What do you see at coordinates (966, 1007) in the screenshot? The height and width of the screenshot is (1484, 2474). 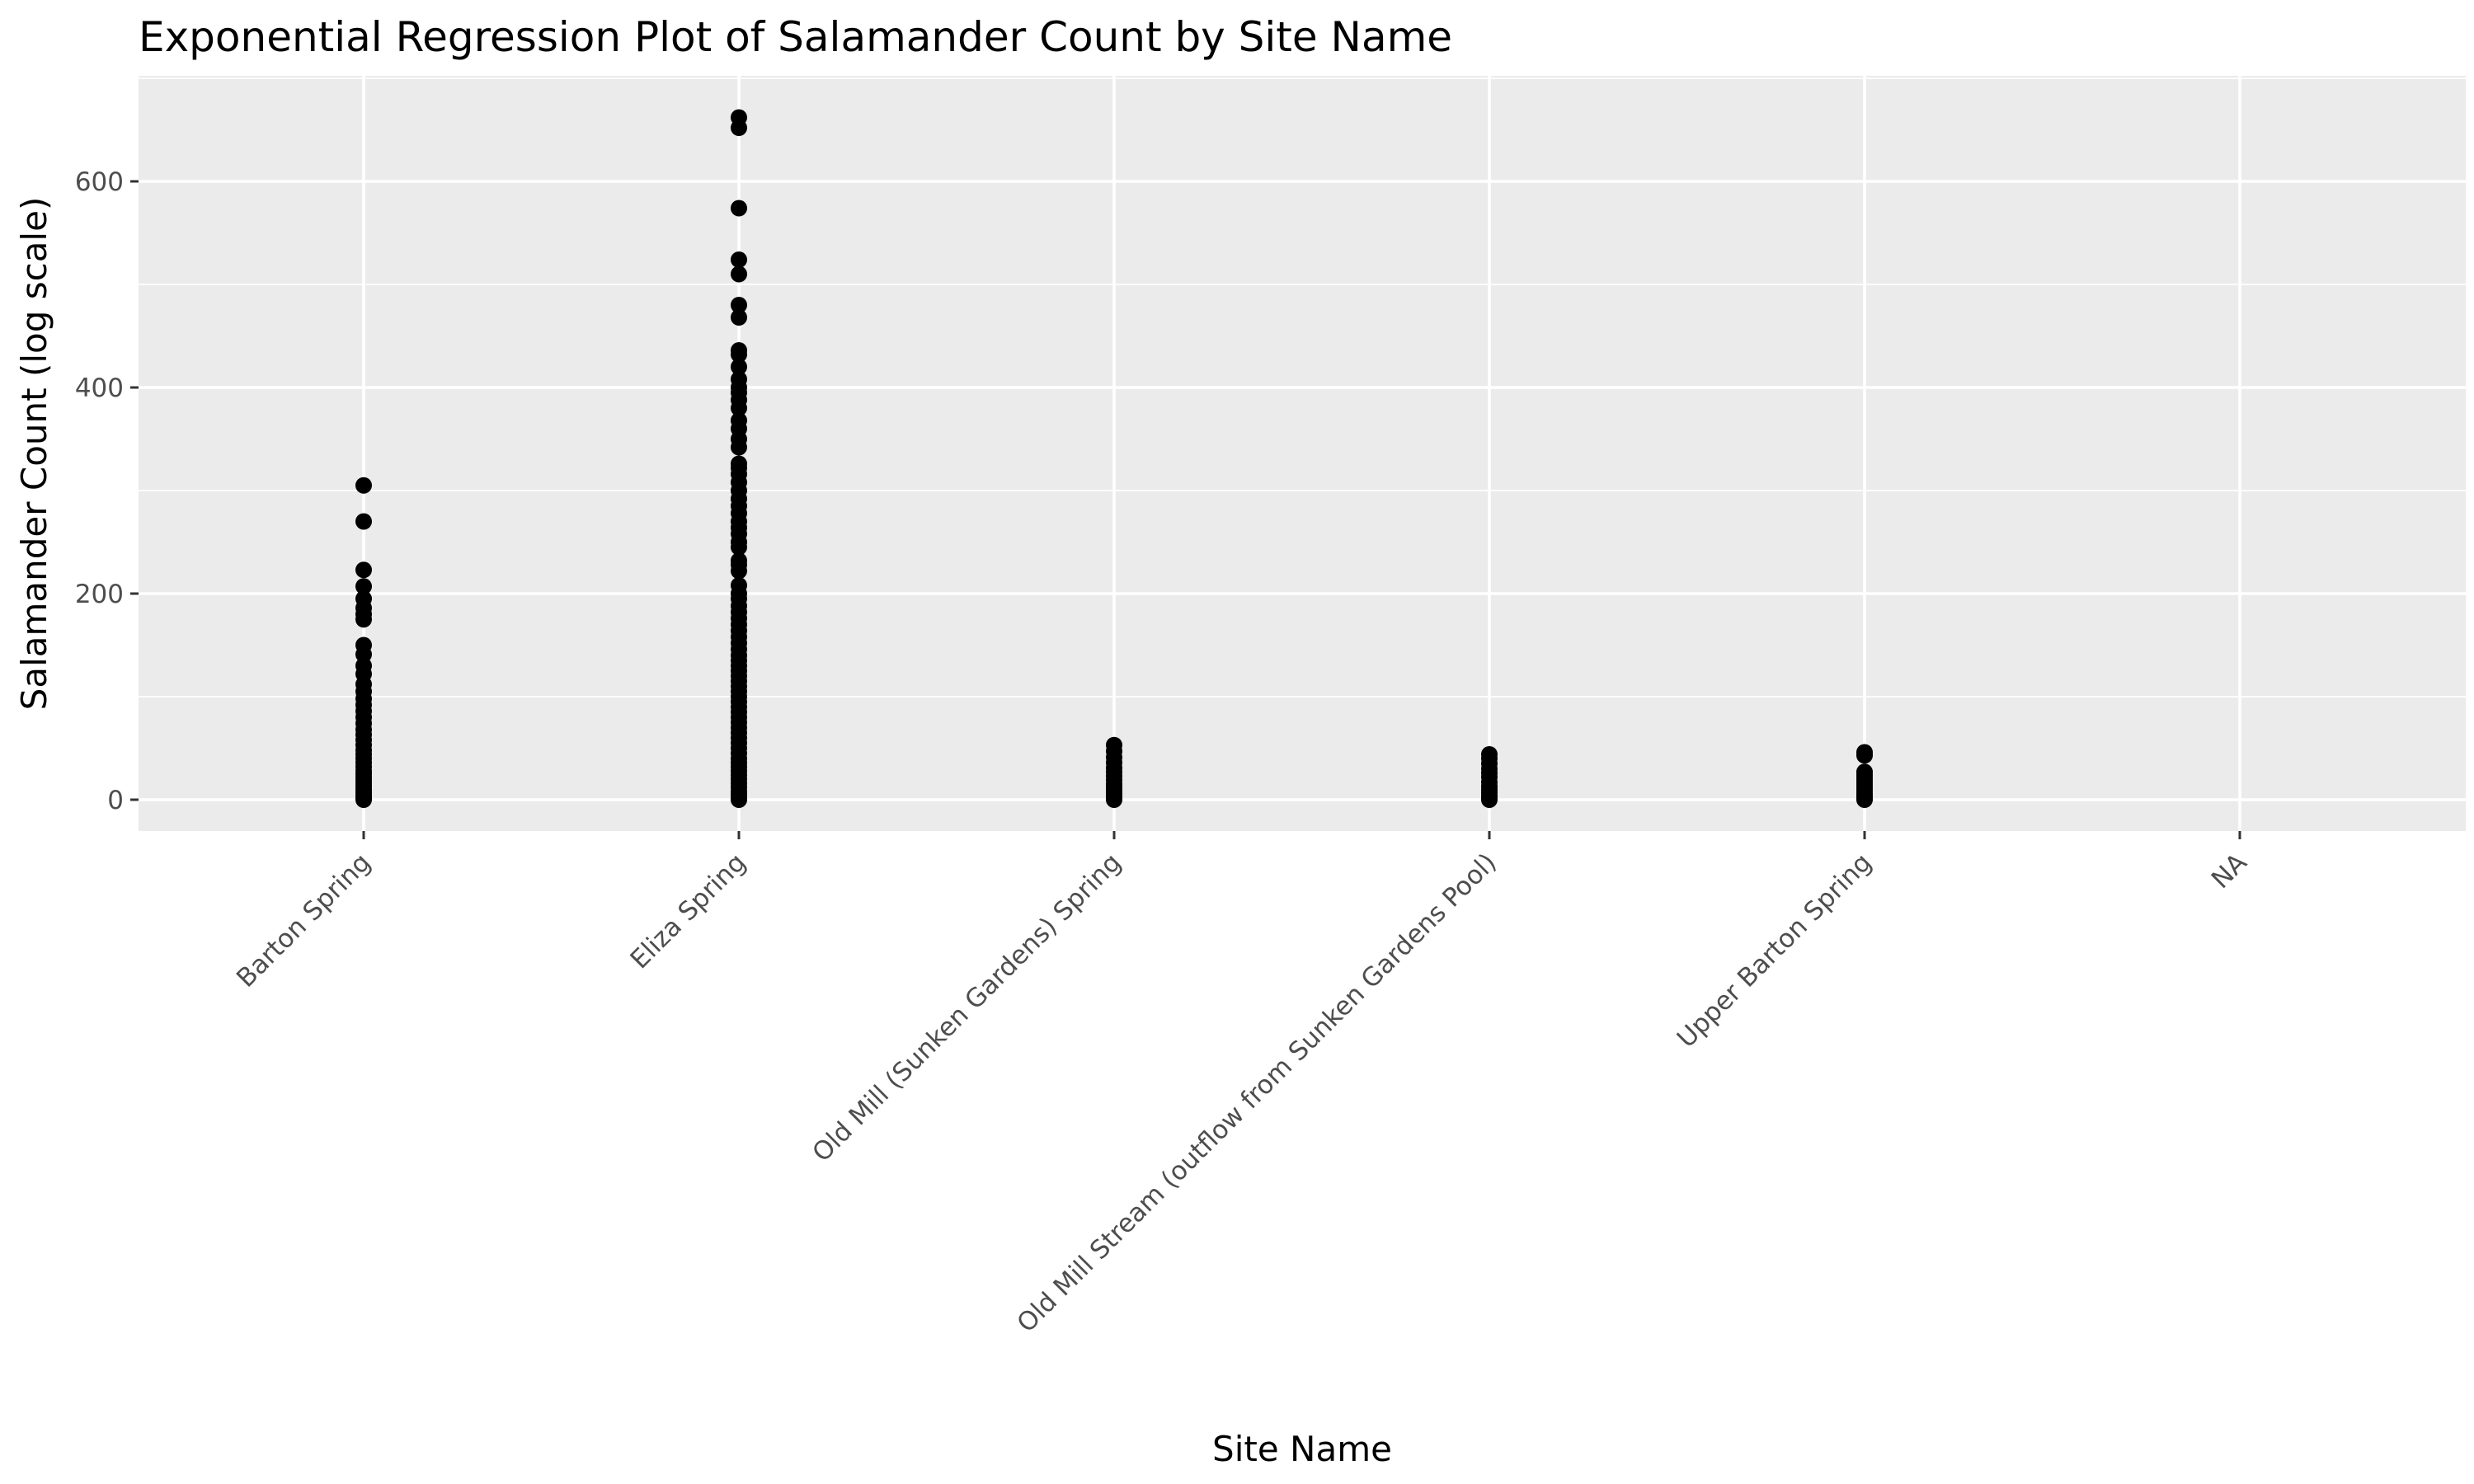 I see `x-tick-label: Old Mill (Sunken Gardens) Spring` at bounding box center [966, 1007].